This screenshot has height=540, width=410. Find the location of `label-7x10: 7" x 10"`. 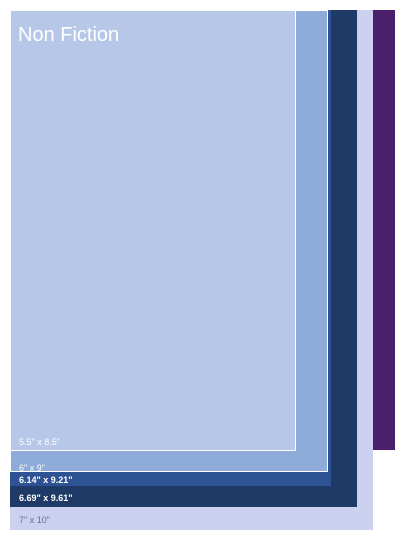

label-7x10: 7" x 10" is located at coordinates (34, 520).